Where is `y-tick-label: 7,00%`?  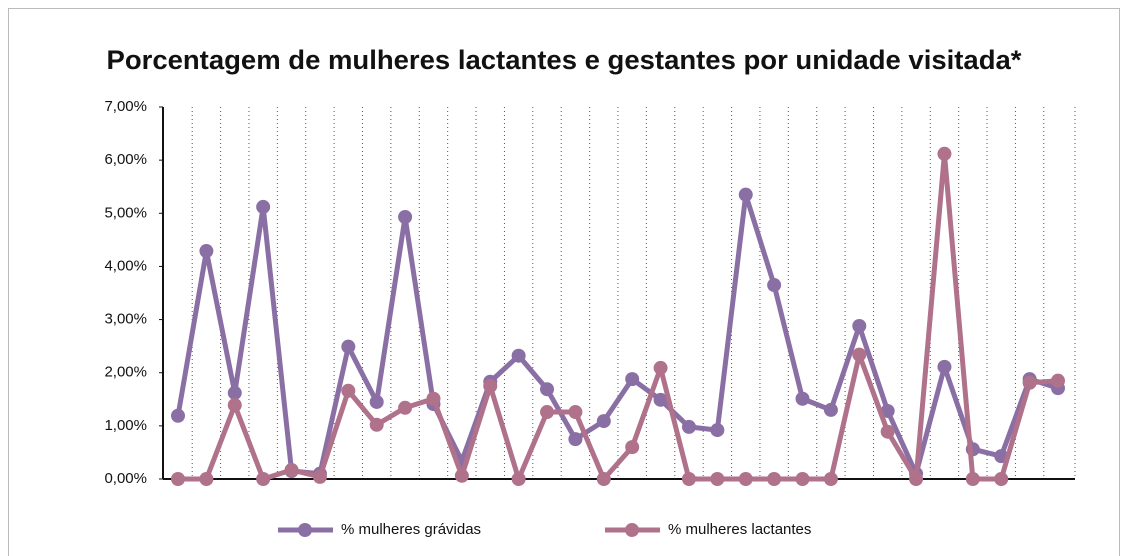 y-tick-label: 7,00% is located at coordinates (125, 106).